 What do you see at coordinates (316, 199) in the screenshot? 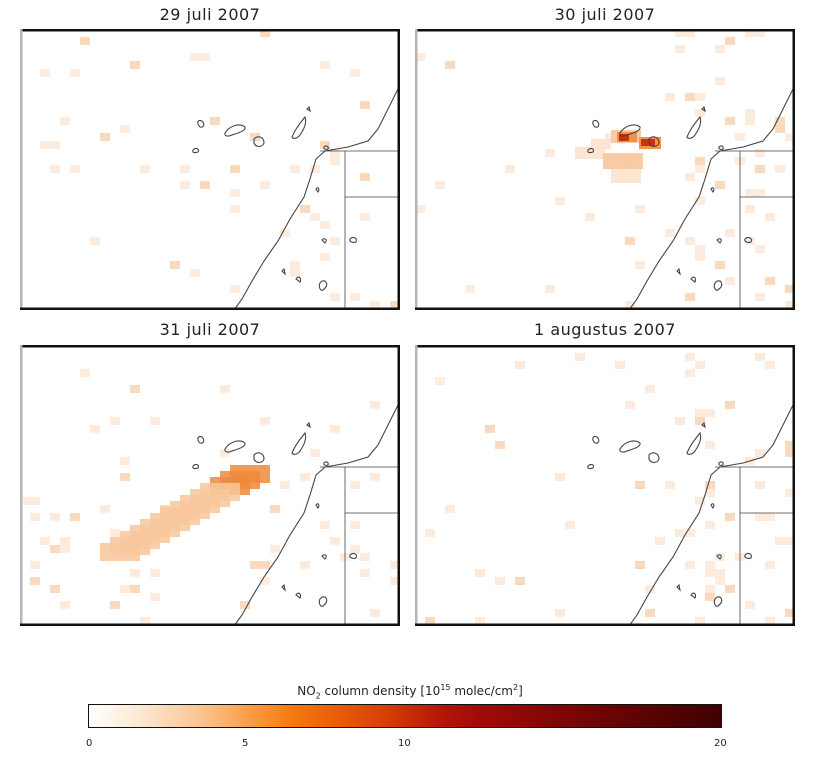
I see `coast-africa` at bounding box center [316, 199].